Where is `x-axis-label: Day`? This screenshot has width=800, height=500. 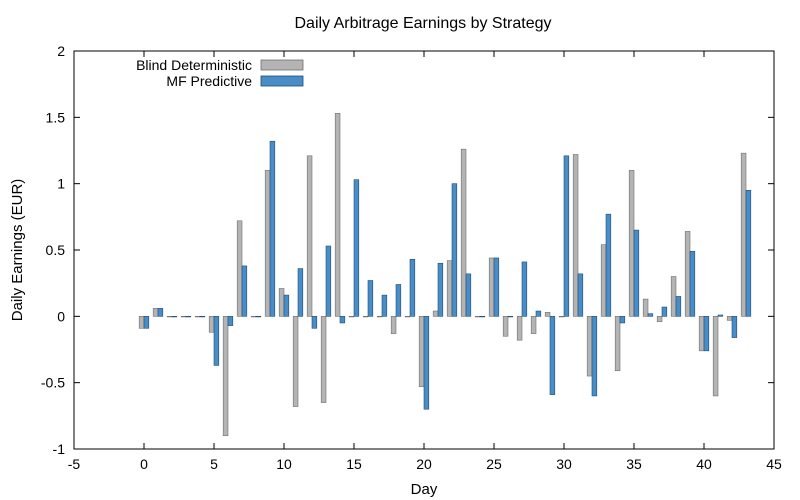 x-axis-label: Day is located at coordinates (424, 489).